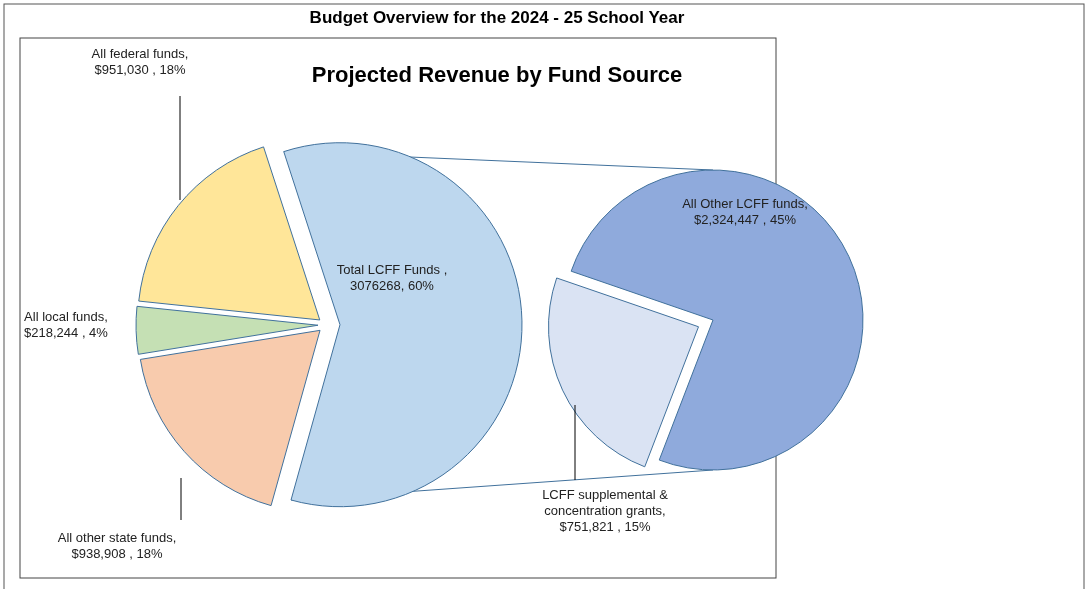 This screenshot has width=1088, height=589. What do you see at coordinates (66, 325) in the screenshot?
I see `slice-label: All local funds, $218,244 , 4%` at bounding box center [66, 325].